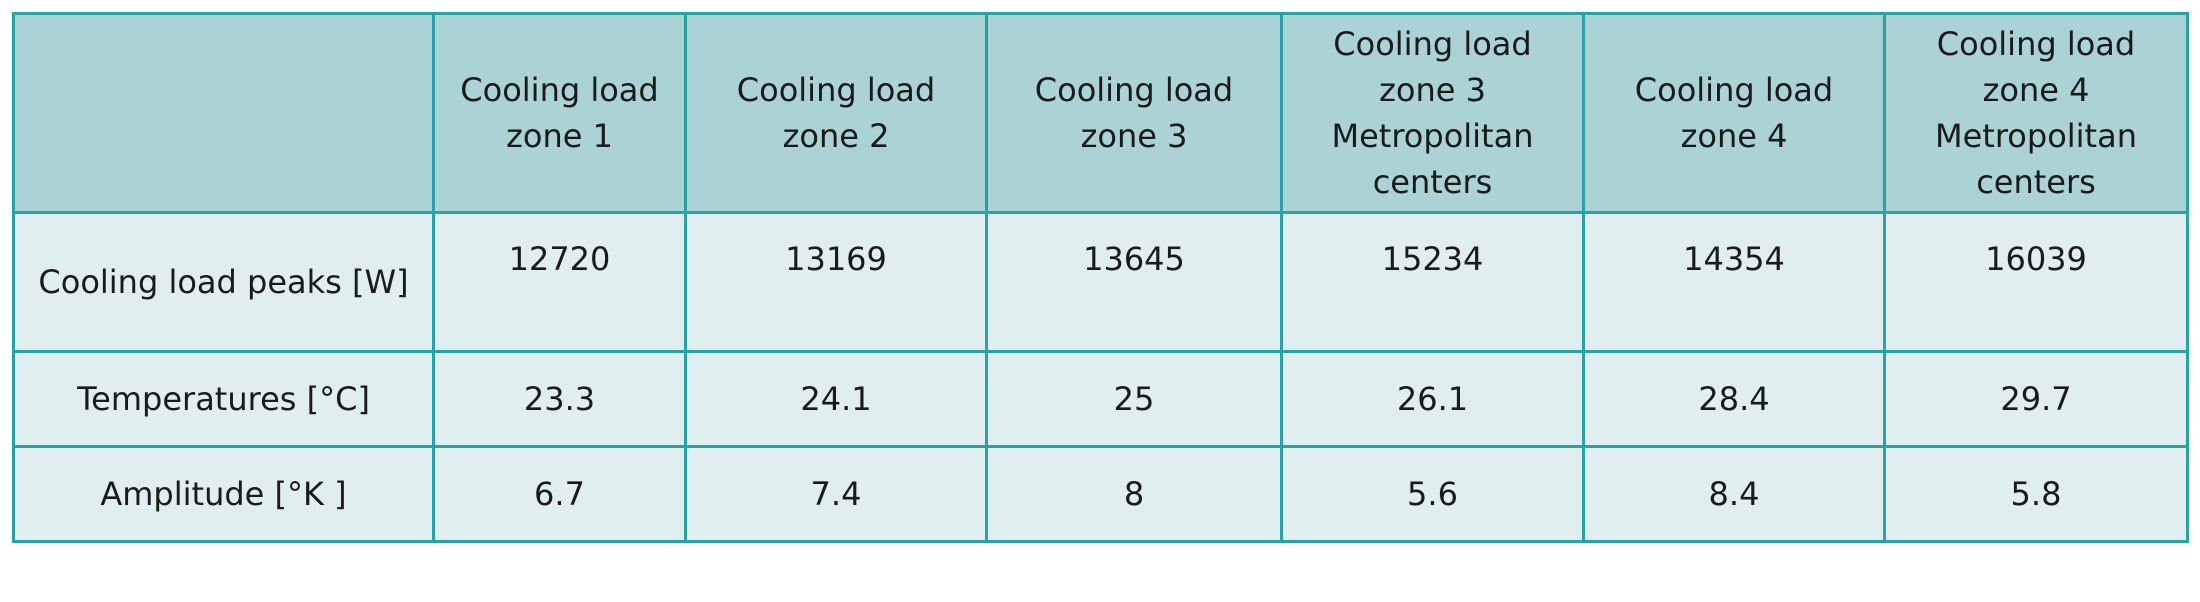 The width and height of the screenshot is (2200, 602). Describe the element at coordinates (559, 113) in the screenshot. I see `header-cell-zone-1: Cooling load zone 1` at that location.